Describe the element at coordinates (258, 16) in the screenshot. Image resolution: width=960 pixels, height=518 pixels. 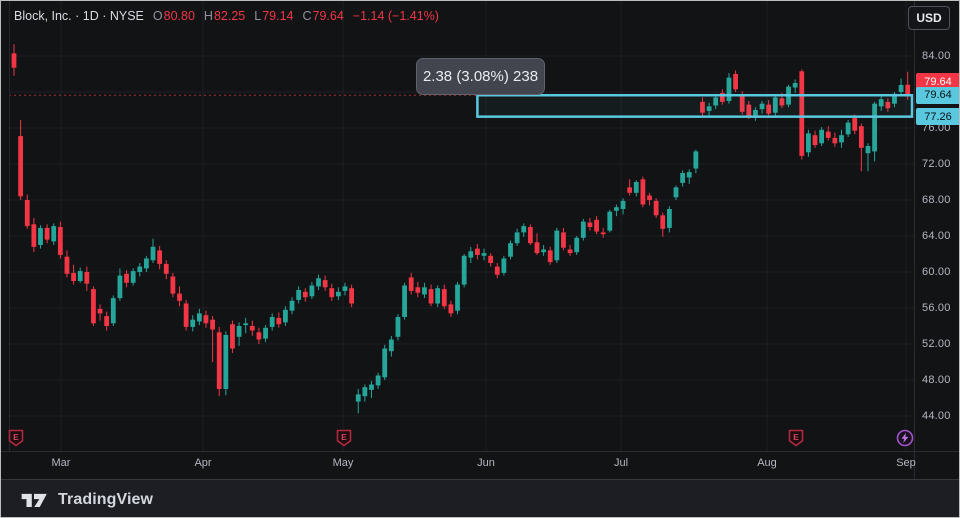
I see `low-label: L` at that location.